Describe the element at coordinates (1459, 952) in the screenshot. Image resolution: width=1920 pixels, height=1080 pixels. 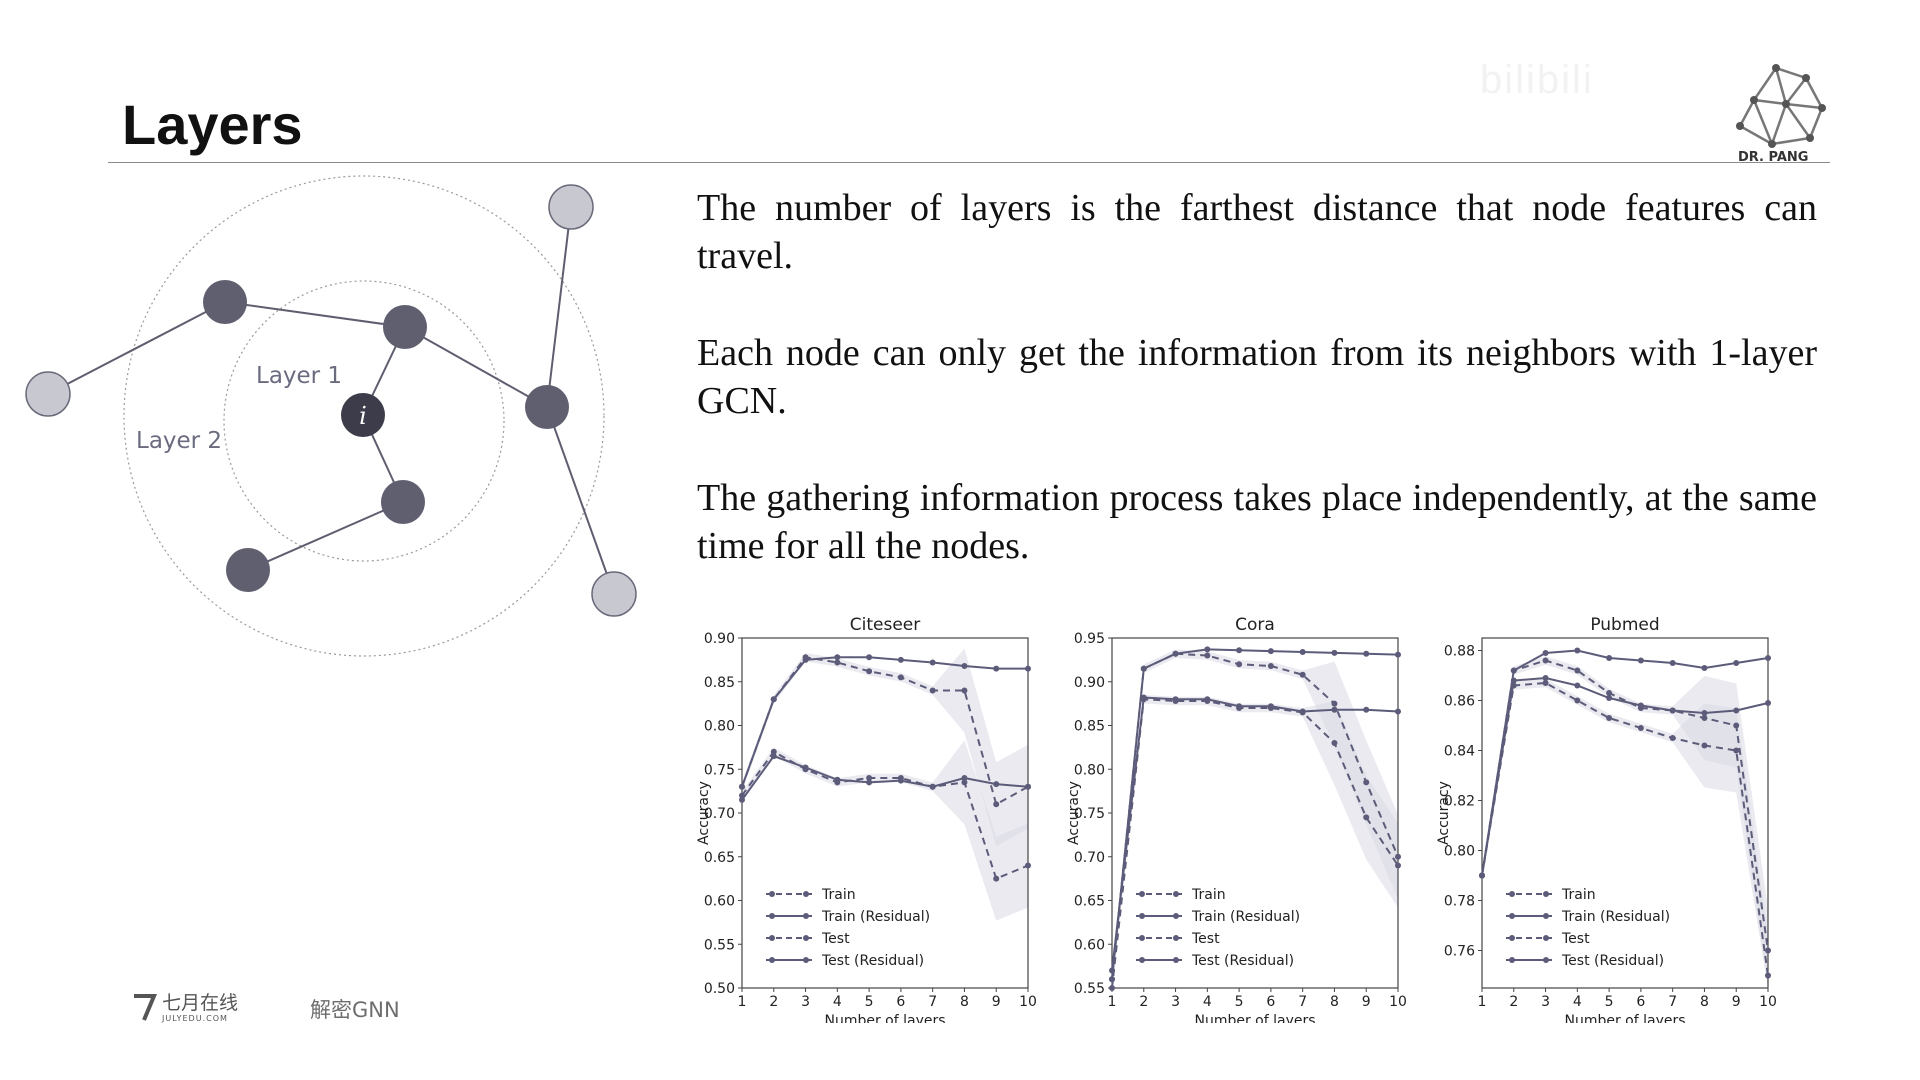
I see `y-tick-label: 0.76` at that location.